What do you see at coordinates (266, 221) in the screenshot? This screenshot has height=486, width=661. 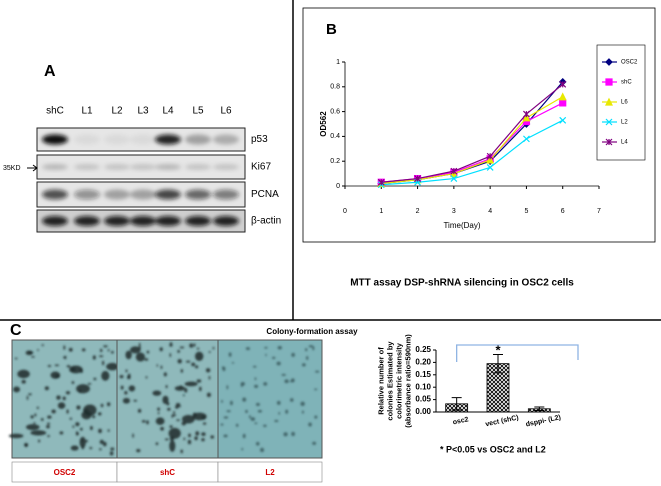 I see `row-label: β-actin` at bounding box center [266, 221].